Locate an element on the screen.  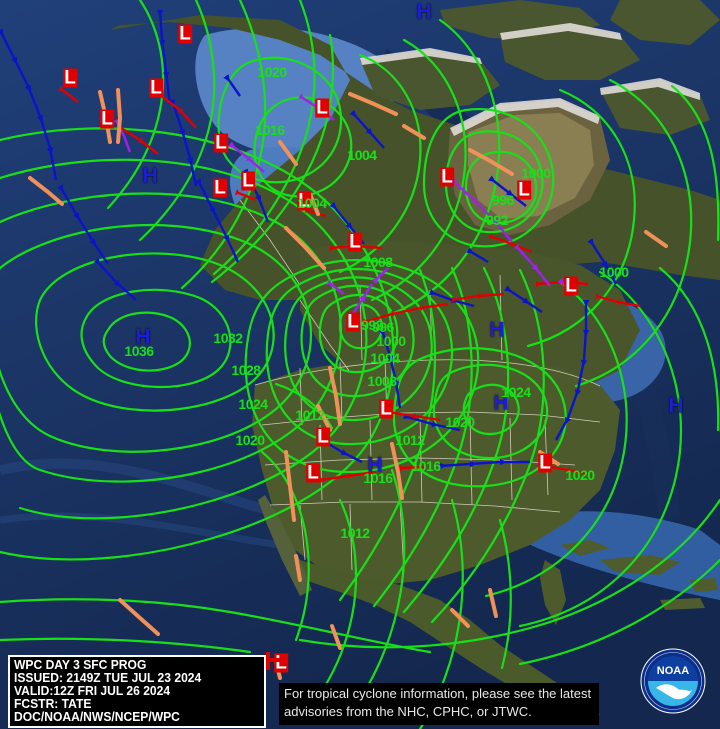
noaa-wordmark: NOAA is located at coordinates (673, 671).